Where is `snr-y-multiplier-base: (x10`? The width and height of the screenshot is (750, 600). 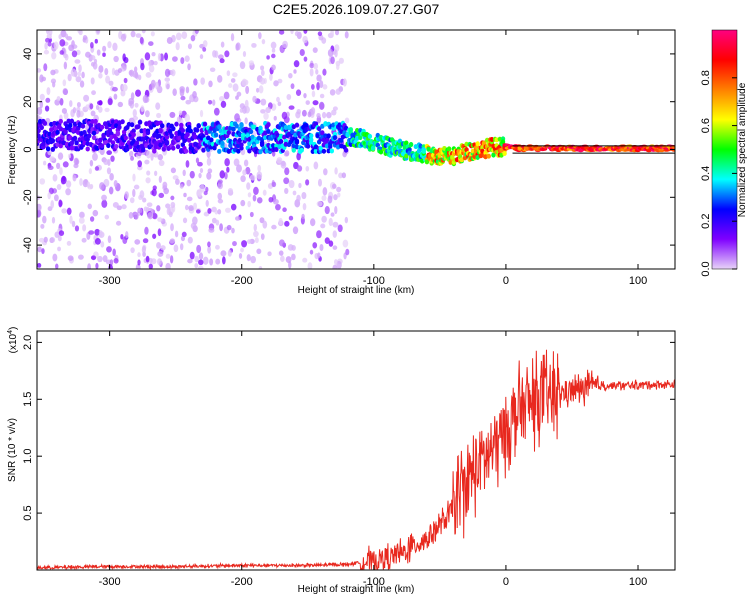 snr-y-multiplier-base: (x10 is located at coordinates (13, 343).